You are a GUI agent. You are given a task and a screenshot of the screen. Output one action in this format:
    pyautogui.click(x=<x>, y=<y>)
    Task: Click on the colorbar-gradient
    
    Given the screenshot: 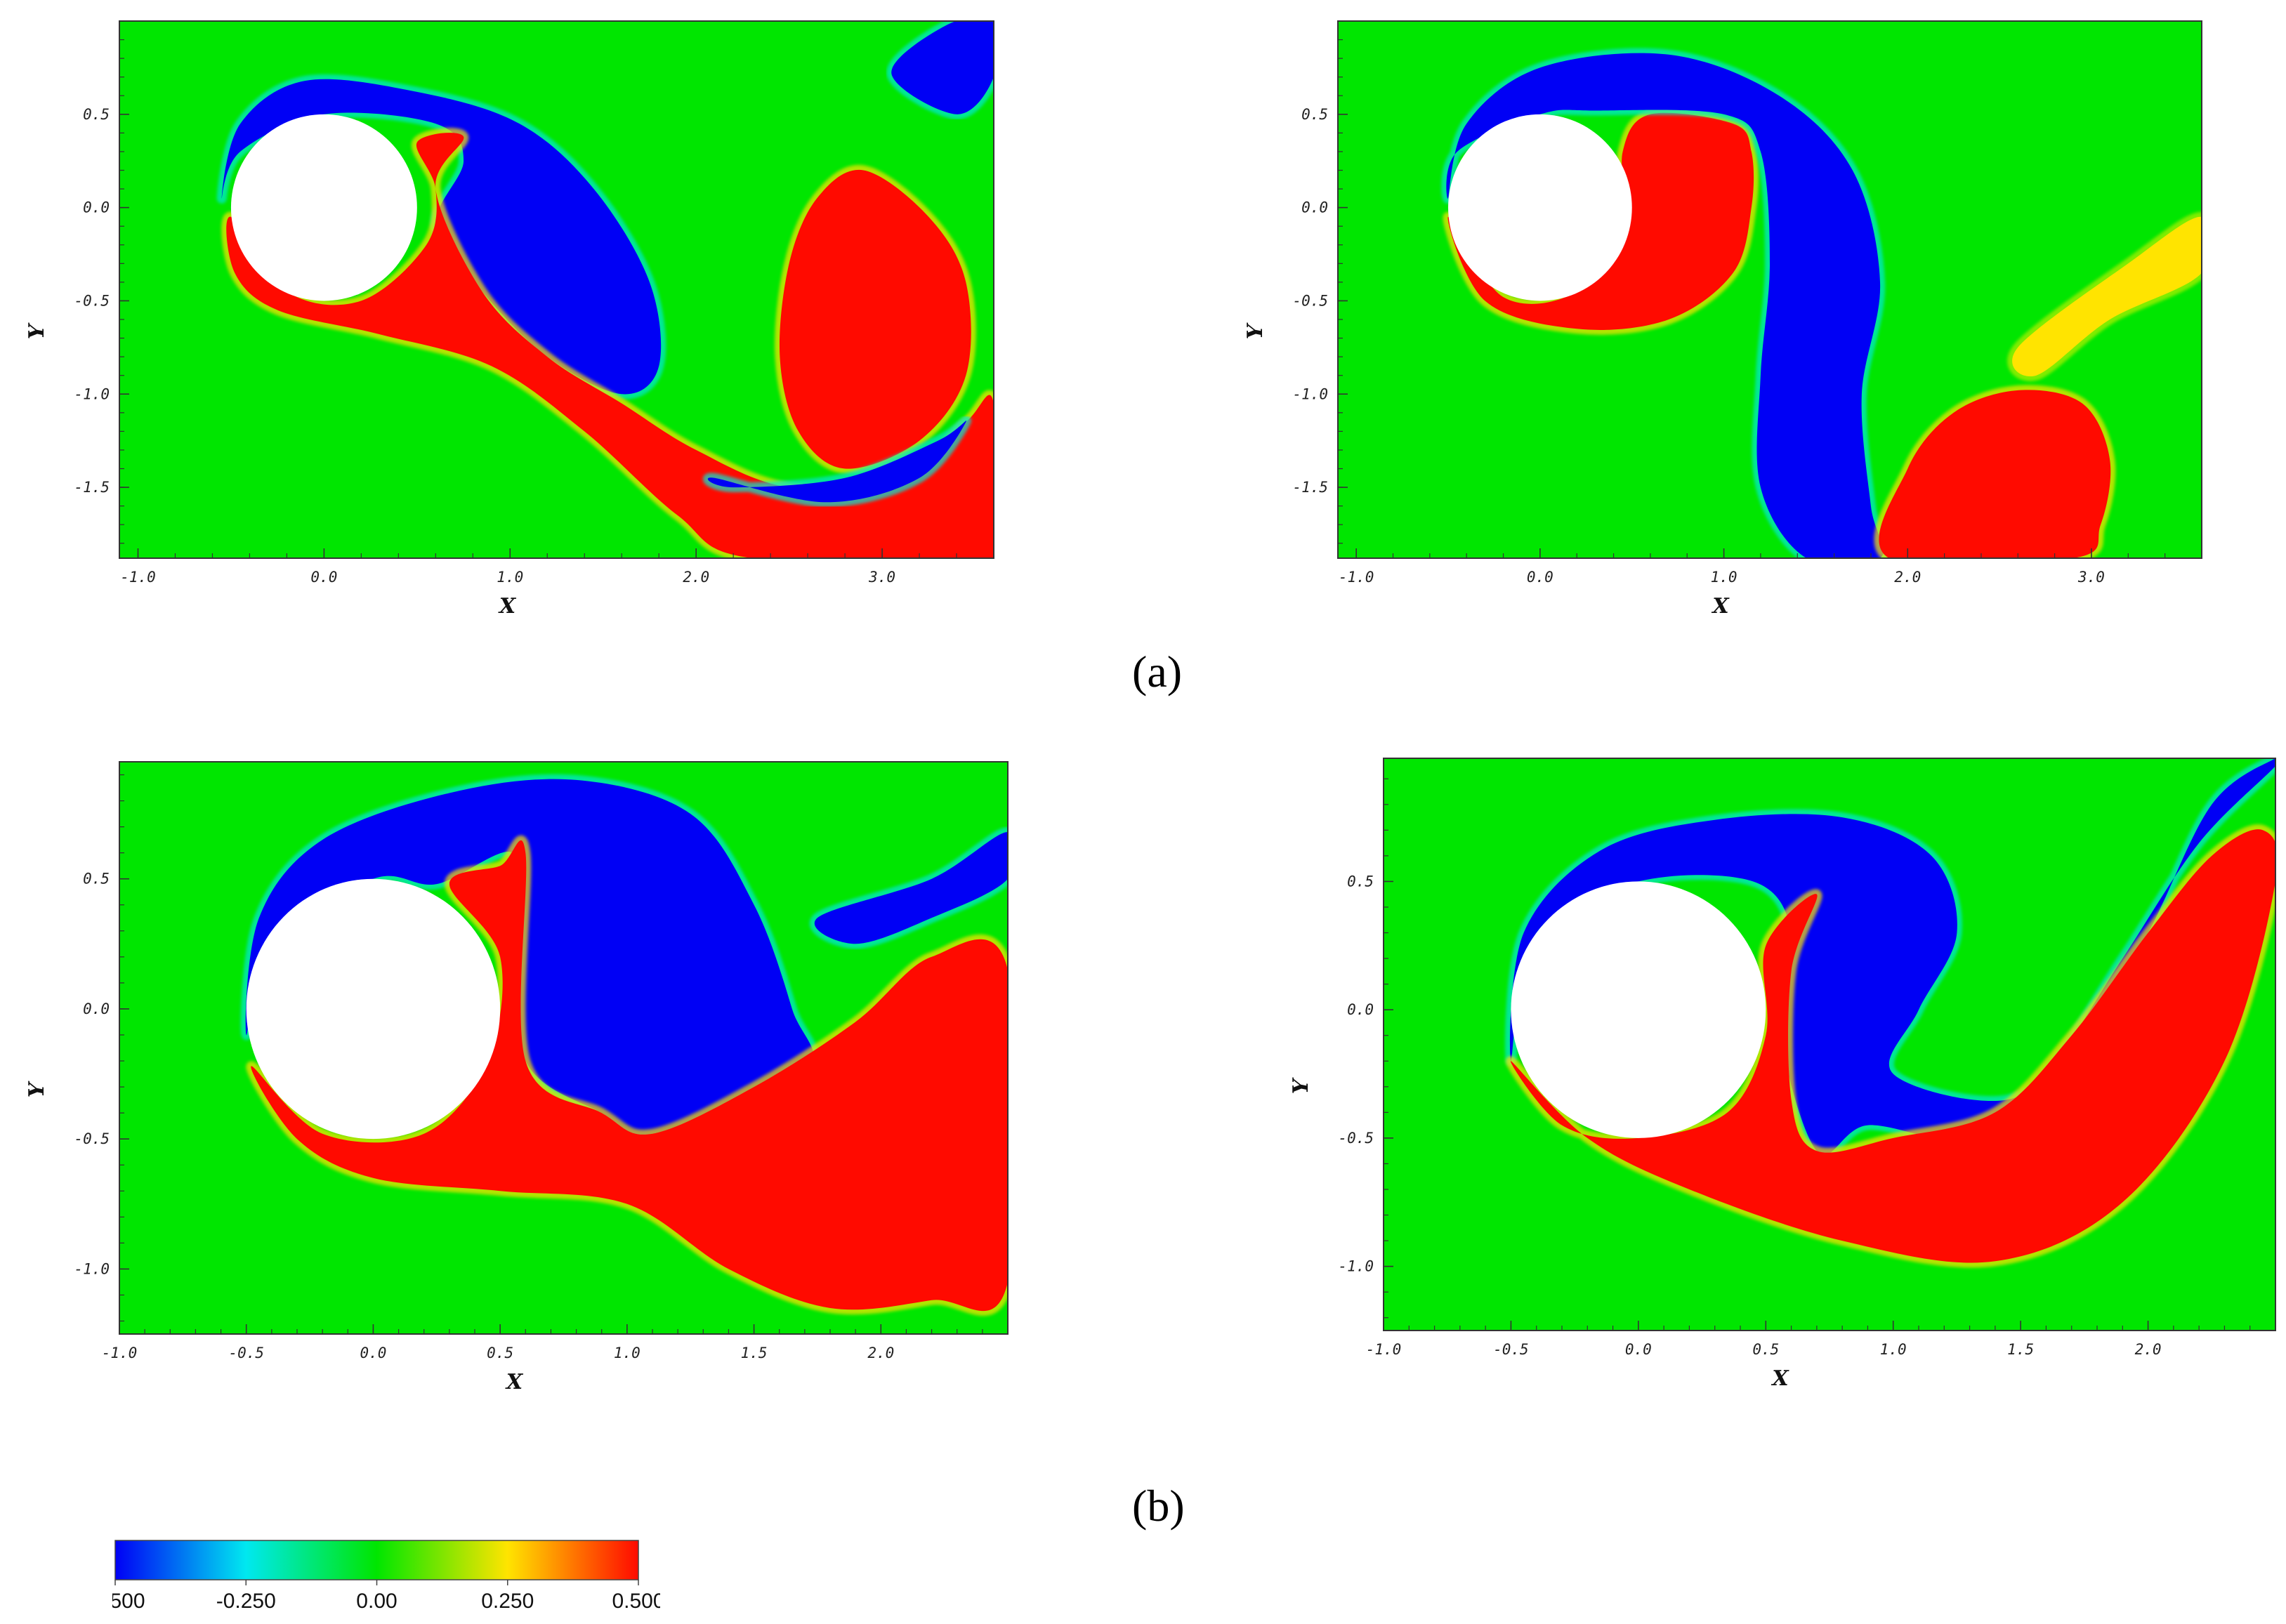 What is the action you would take?
    pyautogui.click(x=376, y=1560)
    